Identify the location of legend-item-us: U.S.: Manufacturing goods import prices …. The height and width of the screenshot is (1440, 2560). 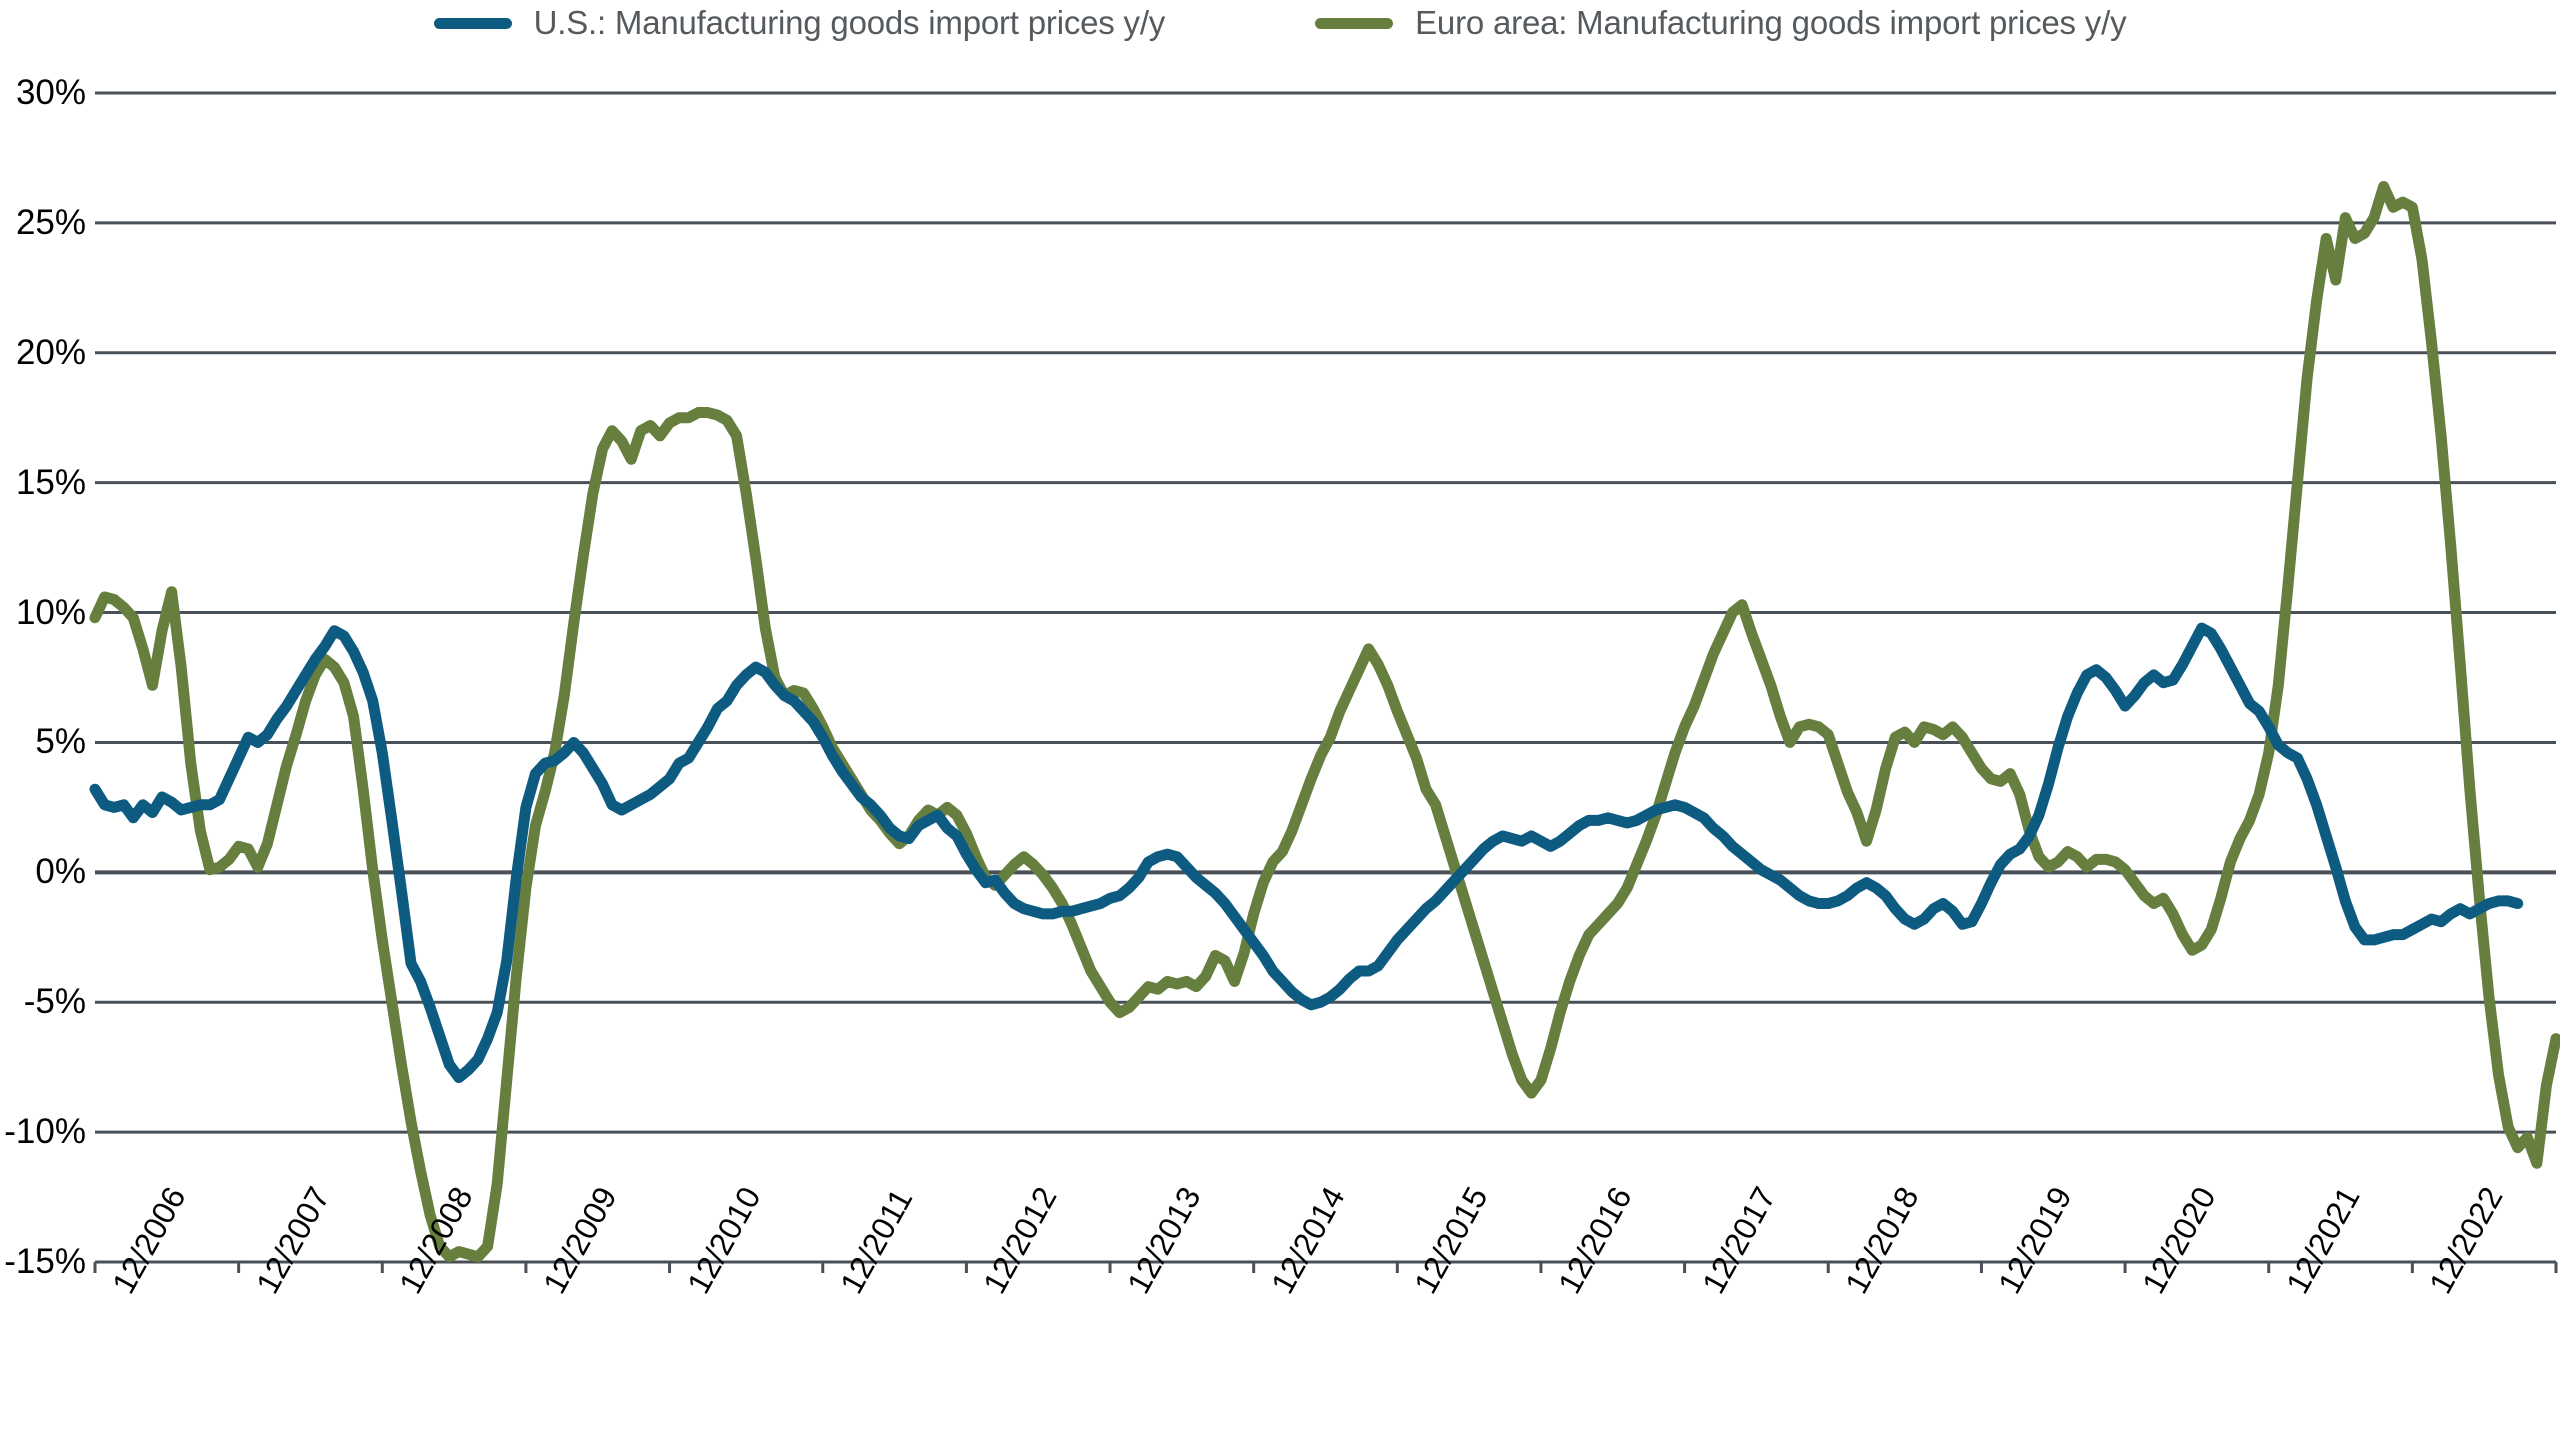
(799, 23).